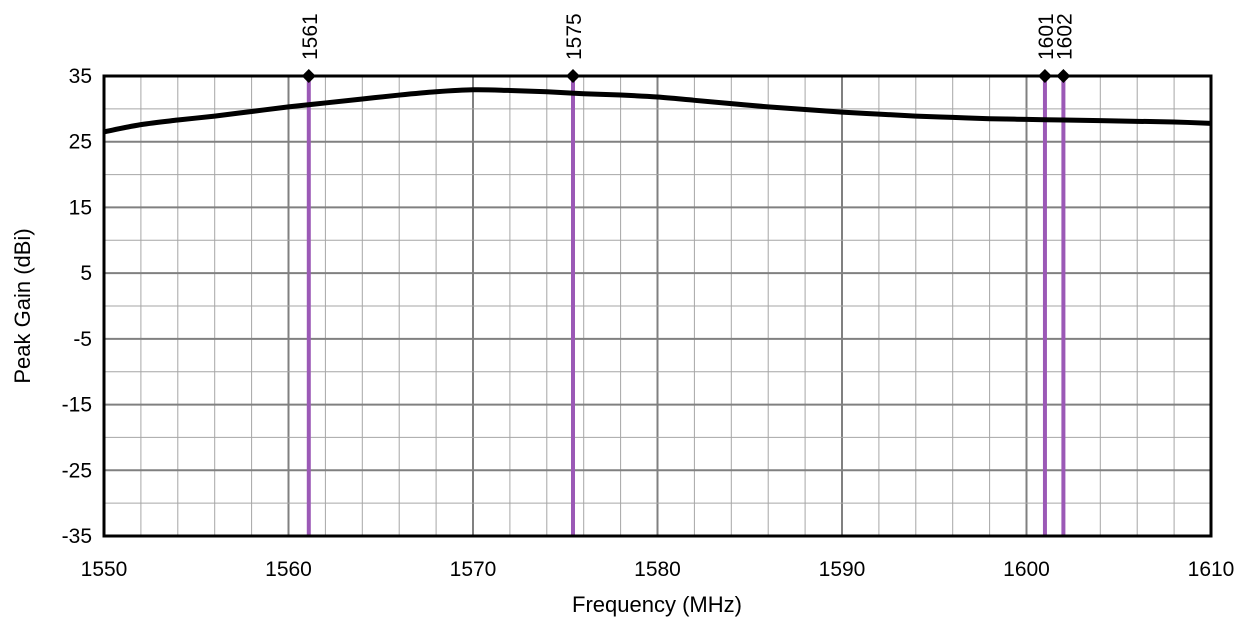 The width and height of the screenshot is (1252, 622). What do you see at coordinates (77, 306) in the screenshot?
I see `y-tick-labels: 35 25 15 5 -5 -15 -25 -35` at bounding box center [77, 306].